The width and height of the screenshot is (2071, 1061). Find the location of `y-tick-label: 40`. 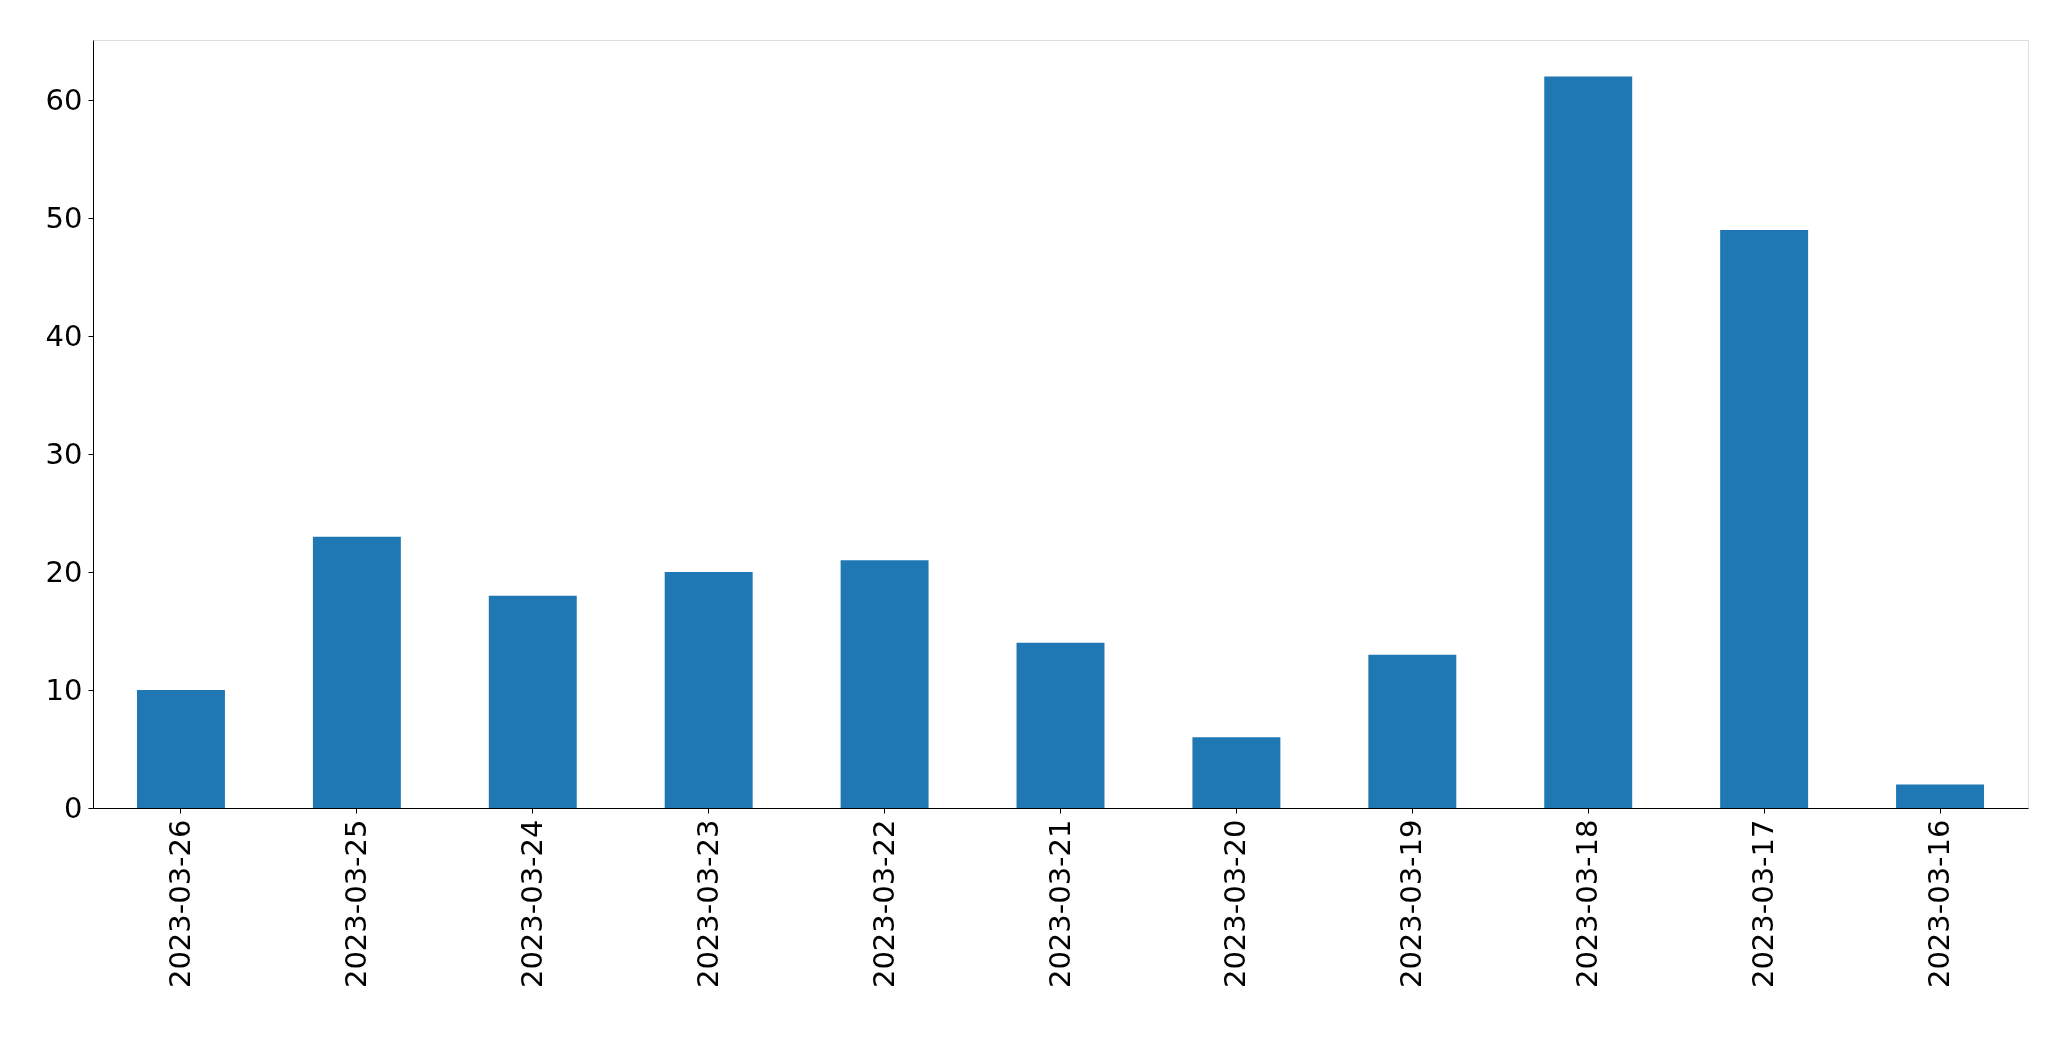

y-tick-label: 40 is located at coordinates (64, 335).